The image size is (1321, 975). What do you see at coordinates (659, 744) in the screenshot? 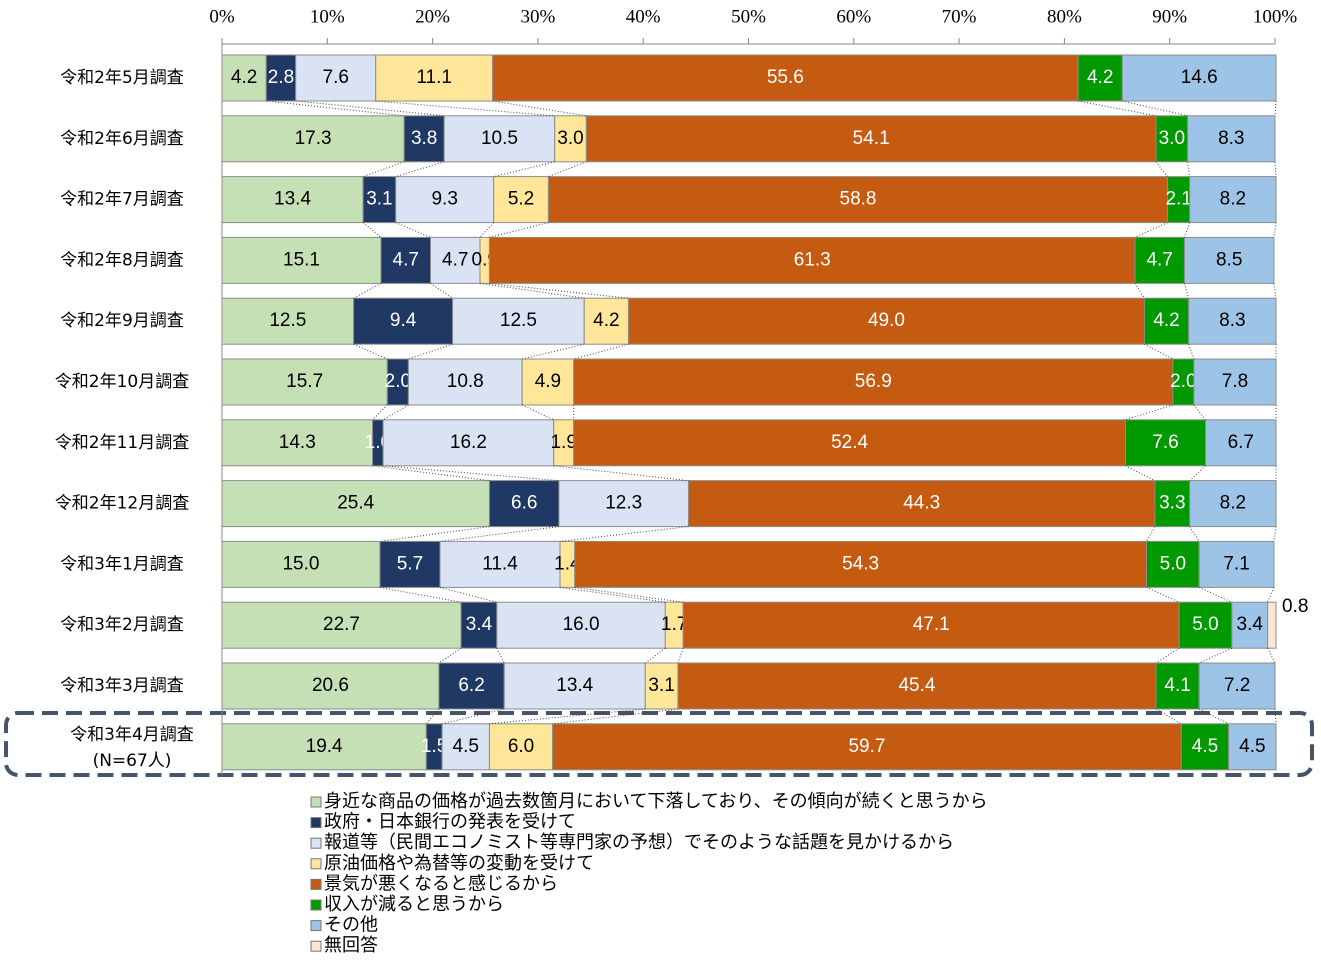
I see `highlight-frame` at bounding box center [659, 744].